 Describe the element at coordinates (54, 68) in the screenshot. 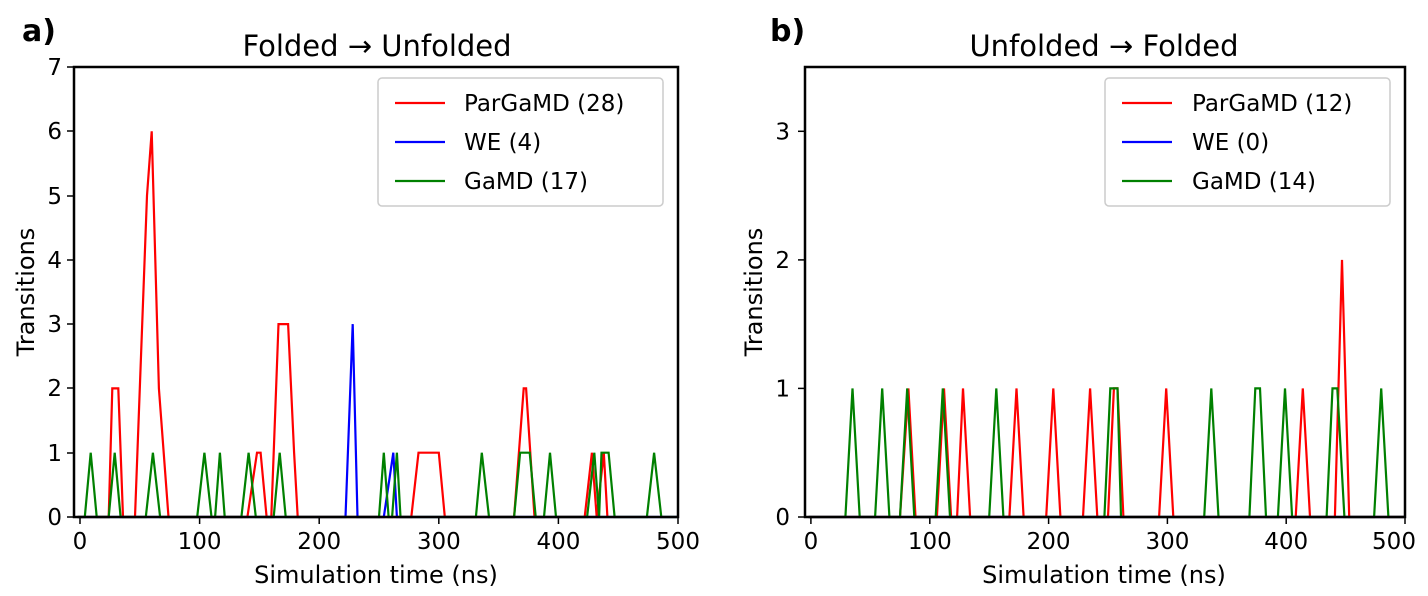

I see `y-tick-label-a: 7` at that location.